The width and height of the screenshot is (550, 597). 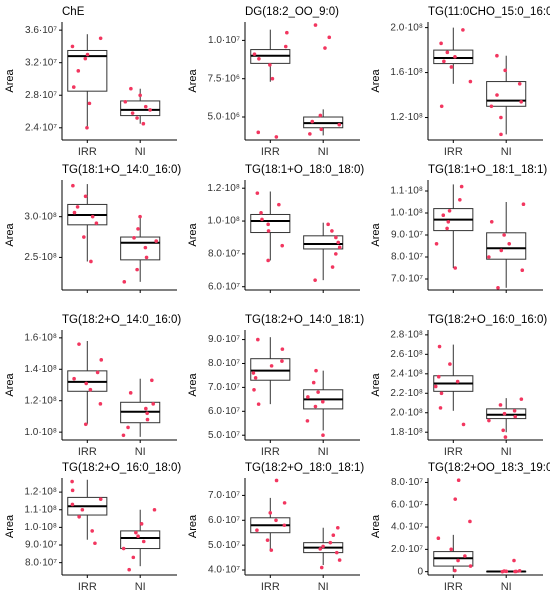 I want to click on y-tick-label: 2.2·10⁸, so click(x=406, y=393).